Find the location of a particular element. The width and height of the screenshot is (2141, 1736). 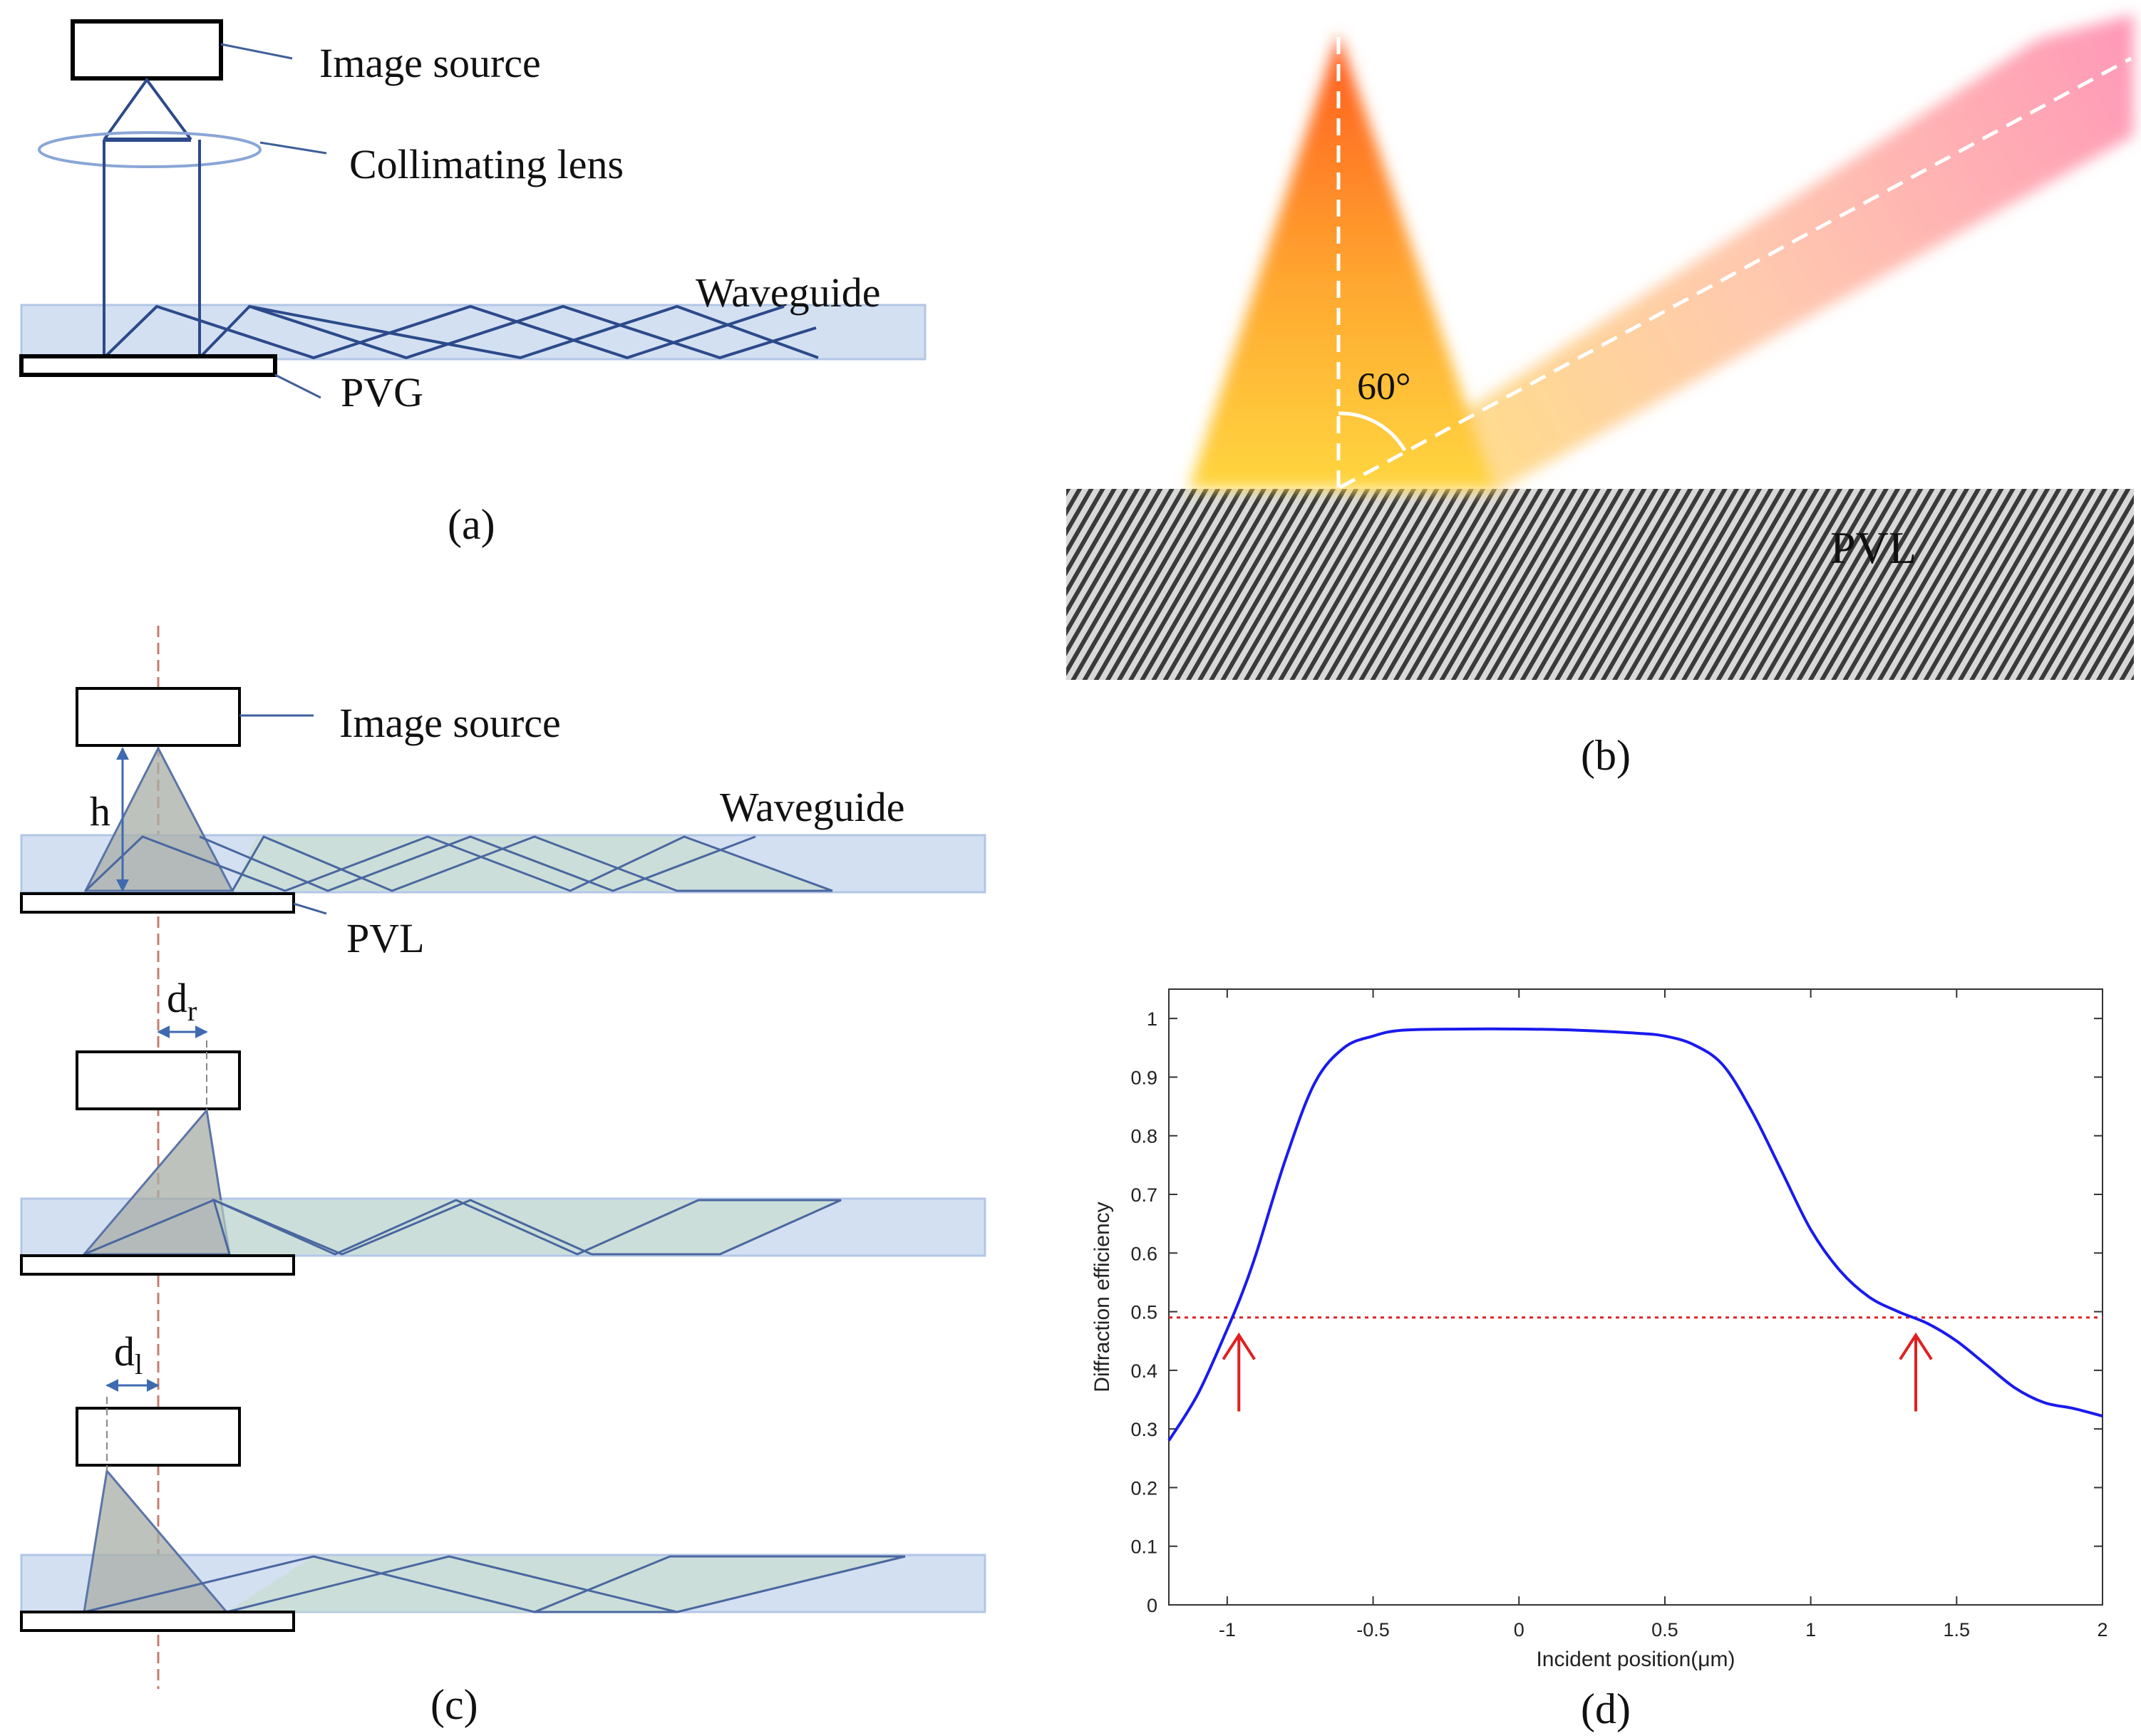

beam-c2 is located at coordinates (527, 1227).